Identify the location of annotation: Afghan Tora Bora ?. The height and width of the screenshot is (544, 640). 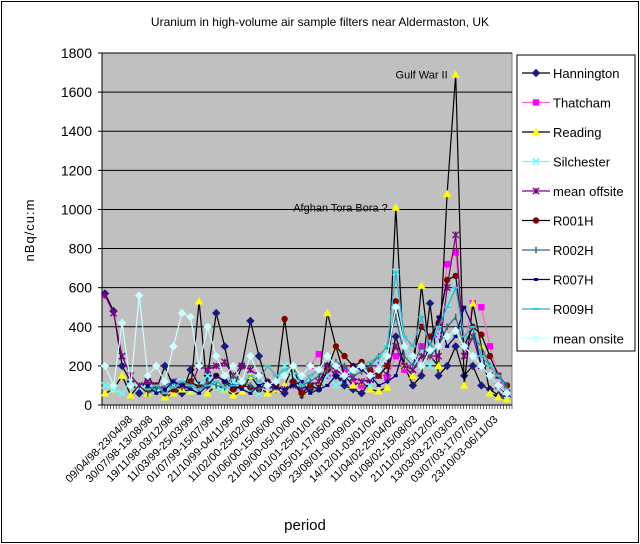
(340, 208).